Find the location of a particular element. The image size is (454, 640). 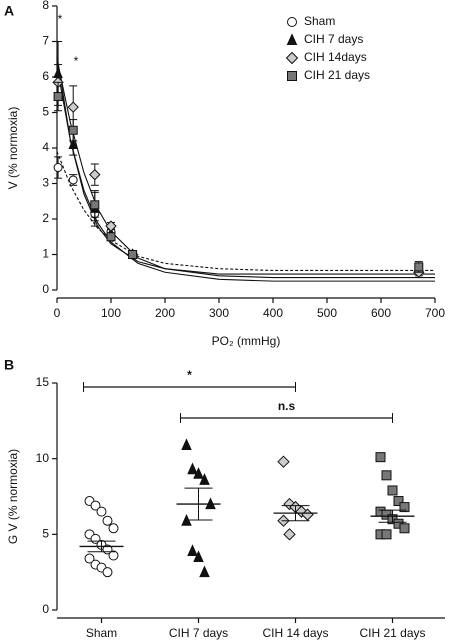

x-axis-label: PO₂ (mmHg) is located at coordinates (246, 341).